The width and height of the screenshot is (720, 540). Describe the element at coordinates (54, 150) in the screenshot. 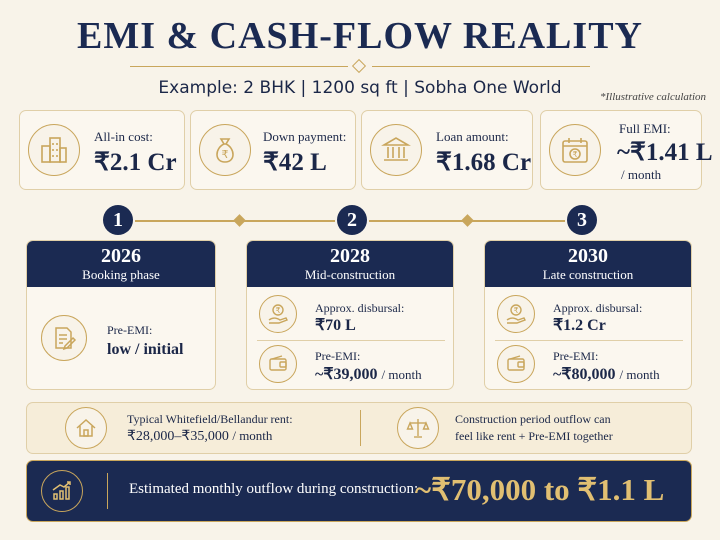

I see `buildings-icon` at that location.